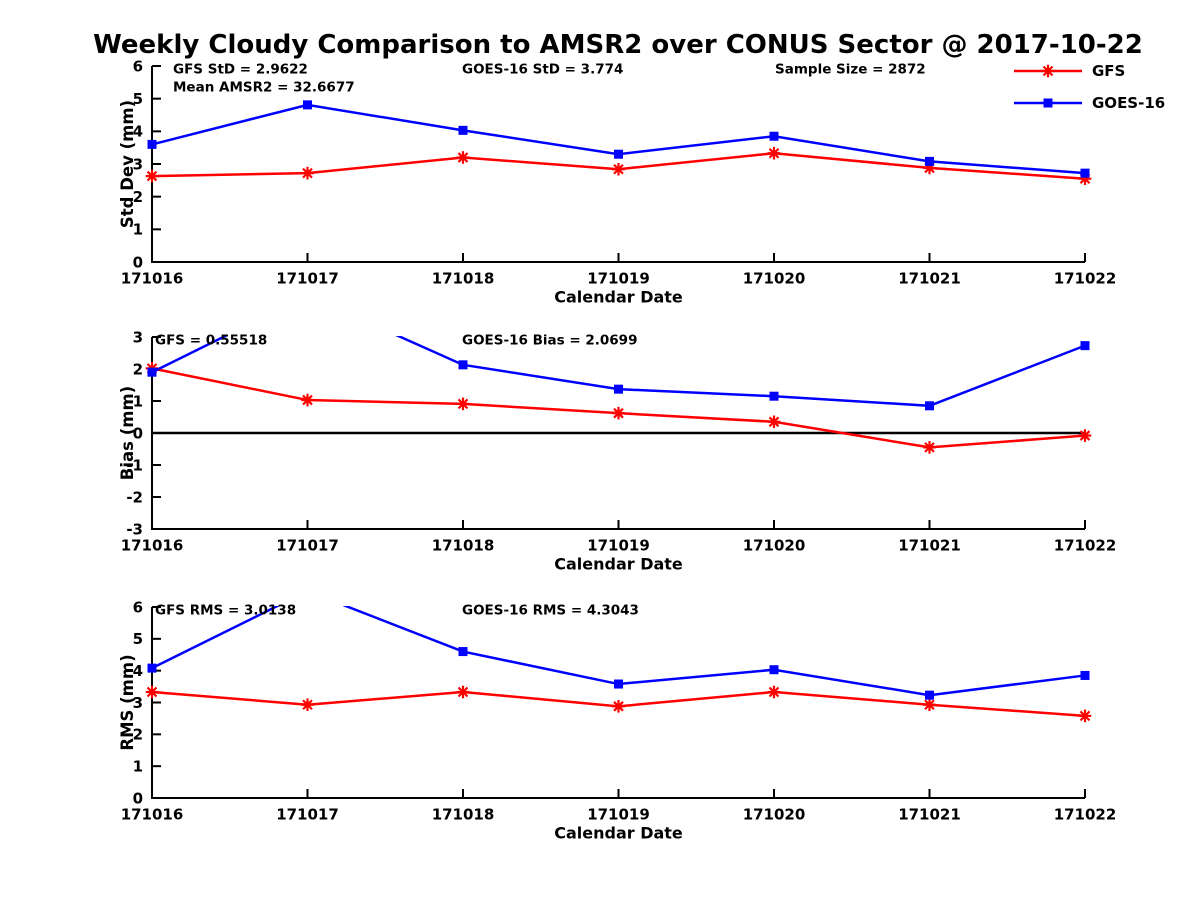 This screenshot has height=900, width=1200. Describe the element at coordinates (138, 66) in the screenshot. I see `y-tick-label: 6` at that location.